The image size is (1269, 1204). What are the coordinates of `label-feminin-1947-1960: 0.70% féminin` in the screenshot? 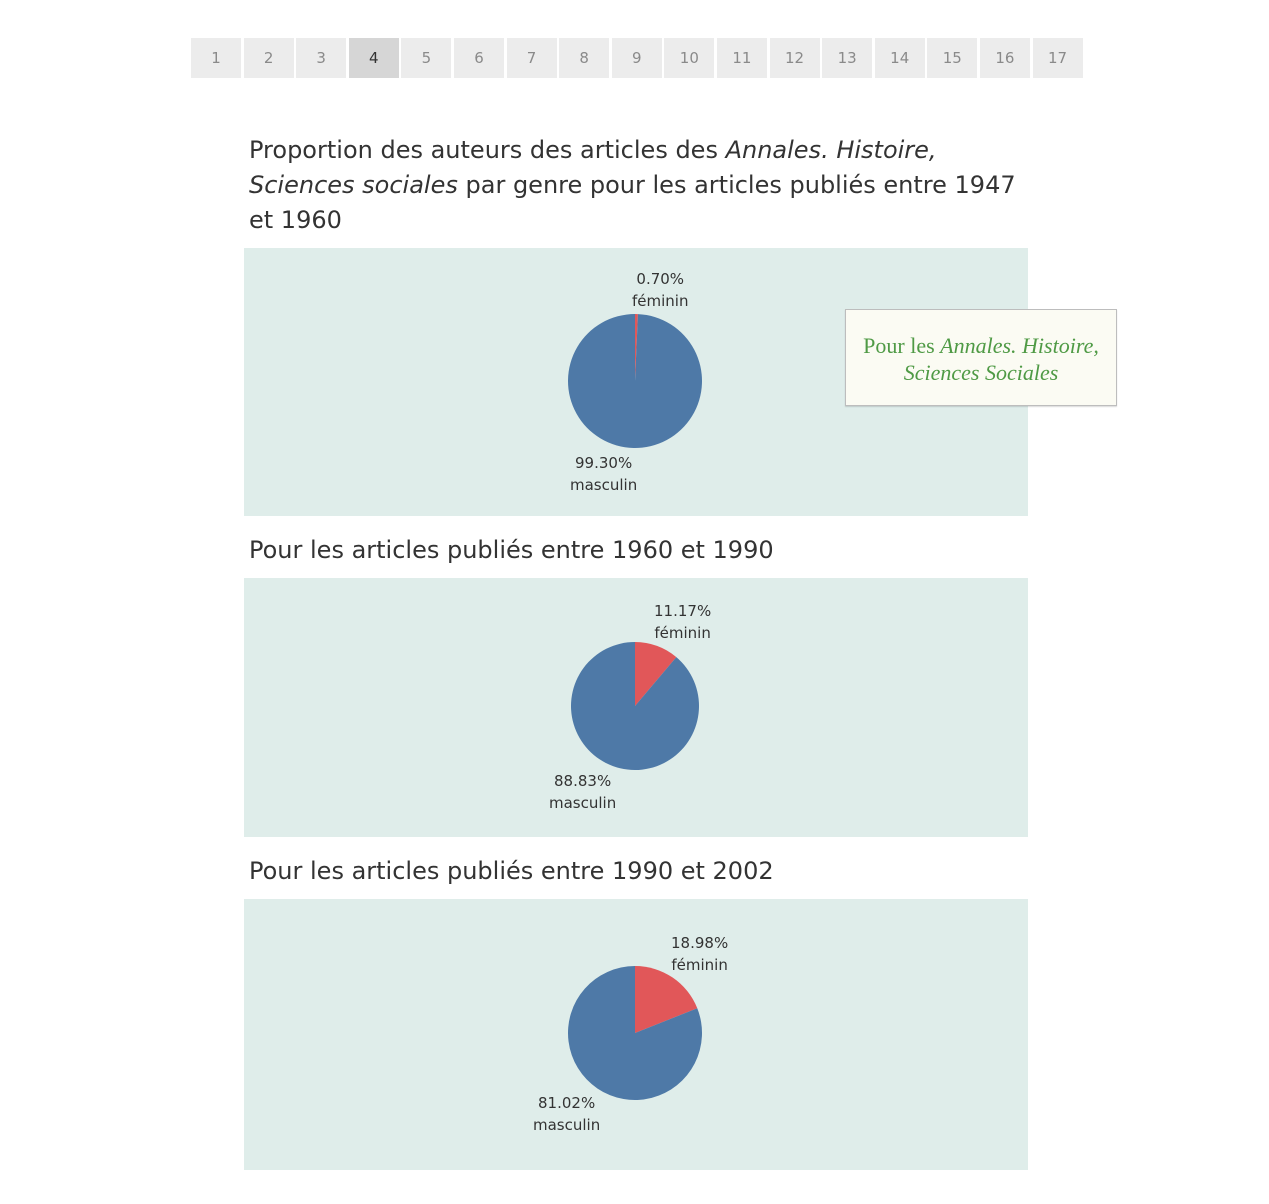 It's located at (660, 290).